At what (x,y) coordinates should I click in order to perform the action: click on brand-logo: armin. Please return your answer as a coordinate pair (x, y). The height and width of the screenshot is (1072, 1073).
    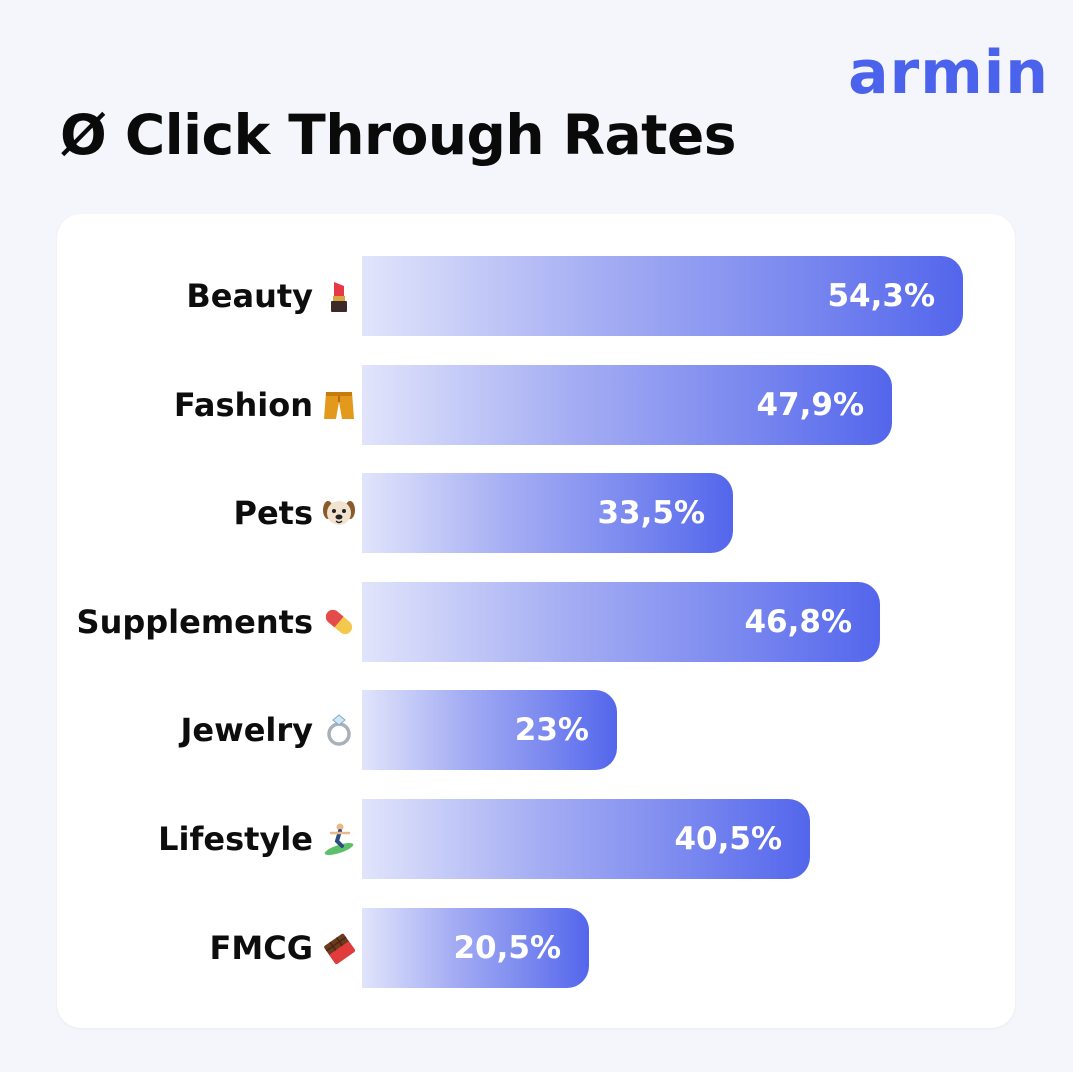
    Looking at the image, I should click on (948, 73).